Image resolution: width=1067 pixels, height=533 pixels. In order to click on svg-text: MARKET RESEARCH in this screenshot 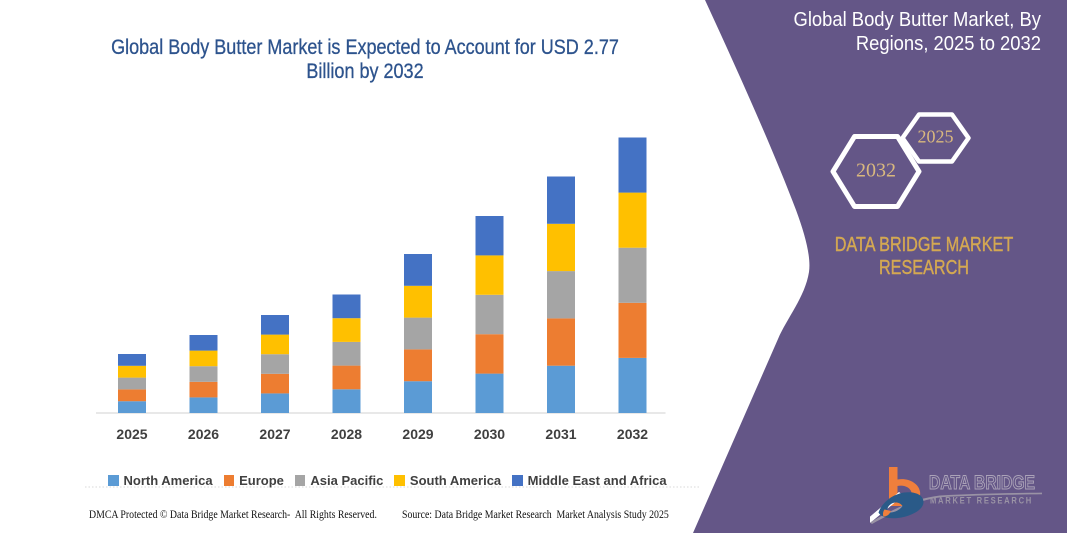, I will do `click(981, 501)`.